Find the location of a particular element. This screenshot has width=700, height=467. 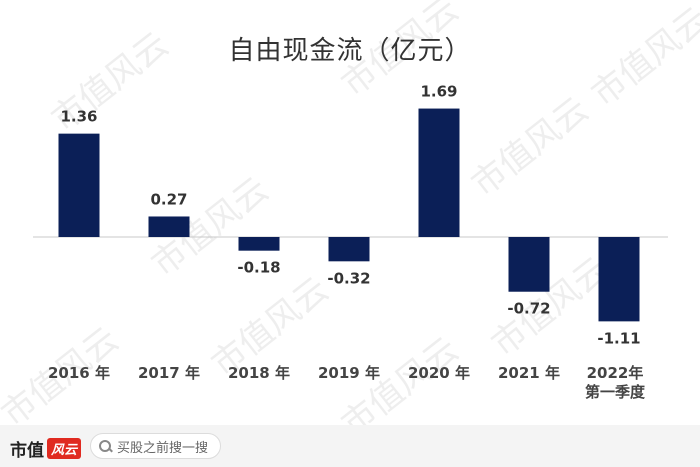

x-tick-label: 2022年第一季度 is located at coordinates (615, 382).